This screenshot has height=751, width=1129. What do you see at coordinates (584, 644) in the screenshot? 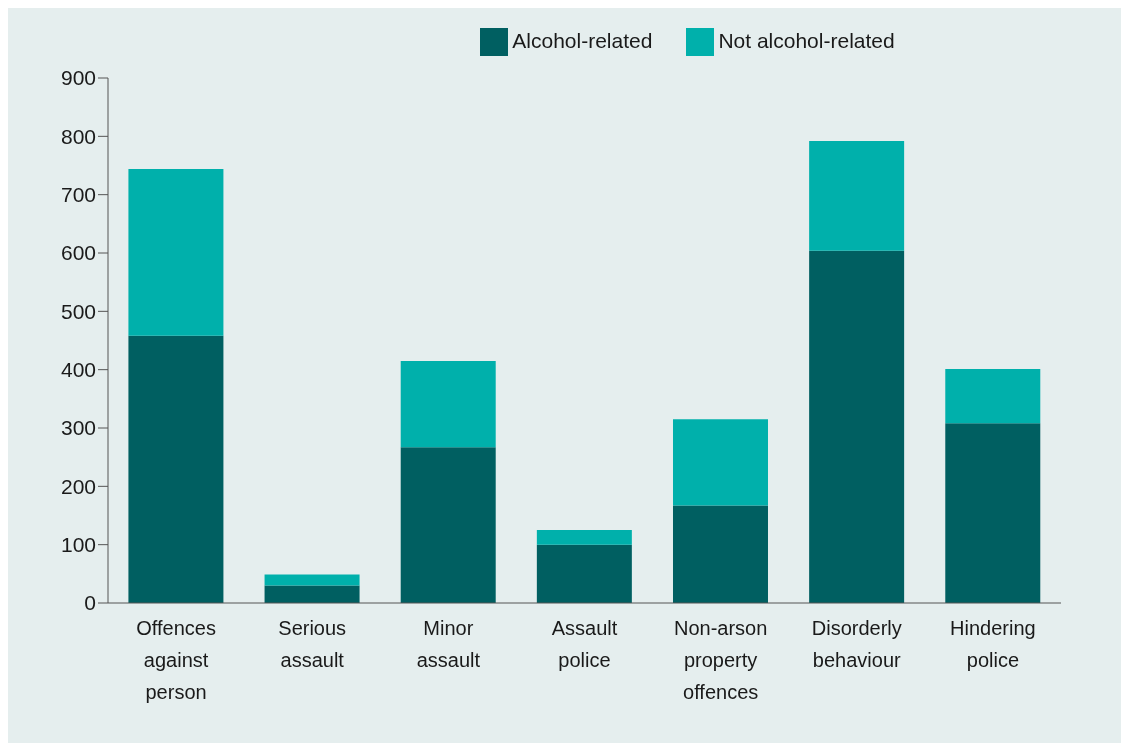
I see `x-tick-label: Assault police` at bounding box center [584, 644].